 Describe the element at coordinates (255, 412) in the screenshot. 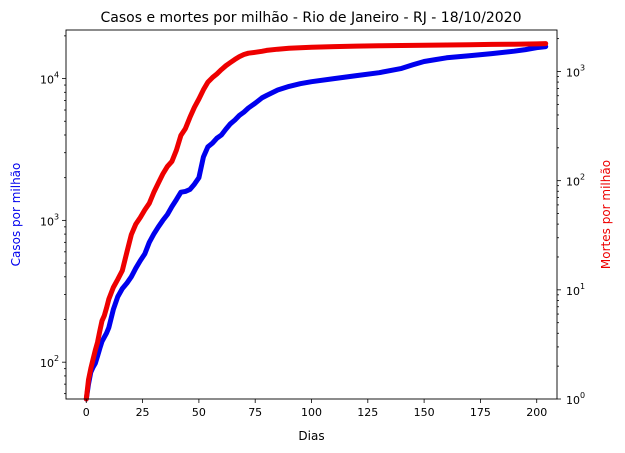

I see `x-tick-label: 75` at that location.